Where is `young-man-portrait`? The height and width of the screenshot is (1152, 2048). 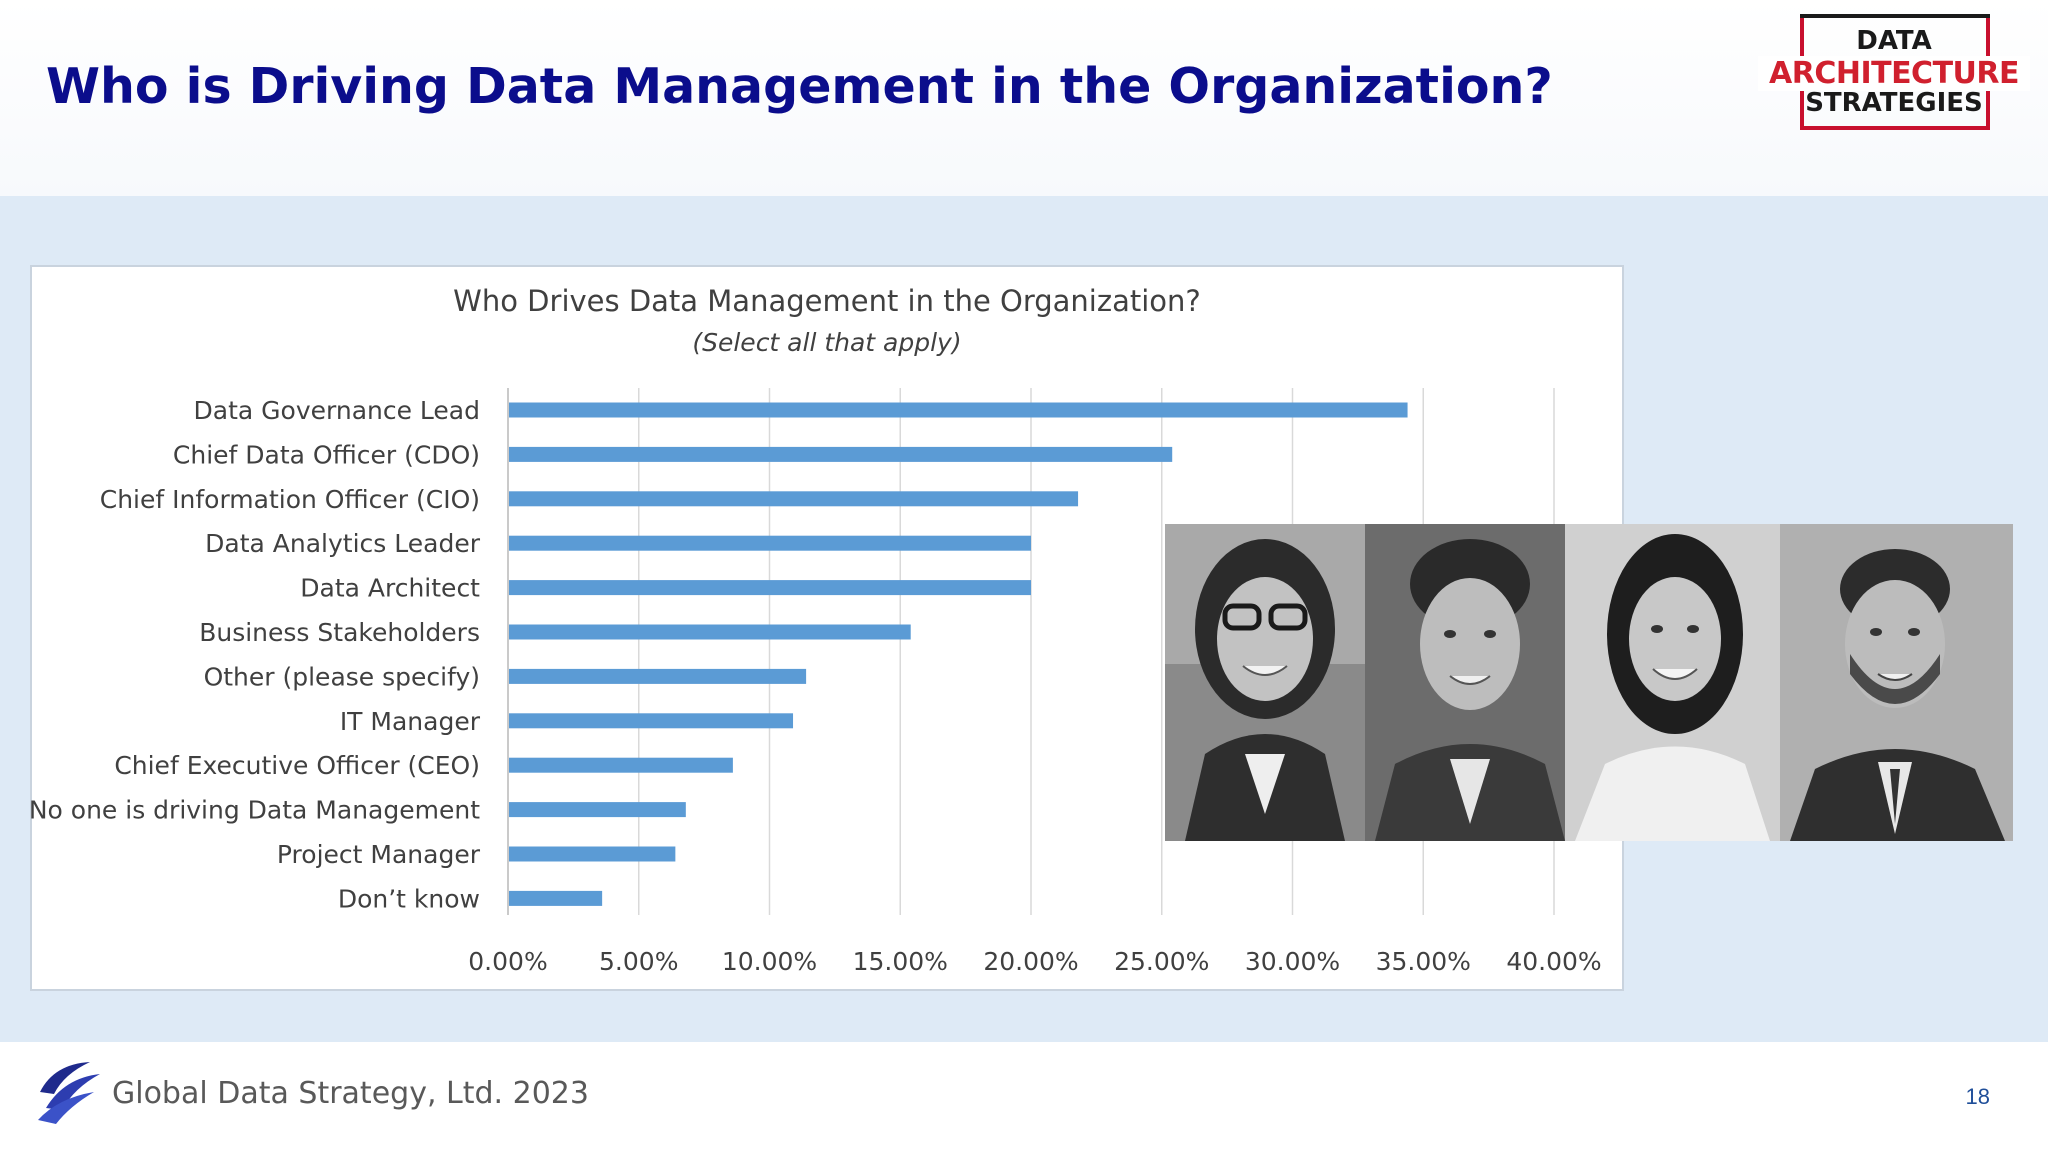 young-man-portrait is located at coordinates (1465, 682).